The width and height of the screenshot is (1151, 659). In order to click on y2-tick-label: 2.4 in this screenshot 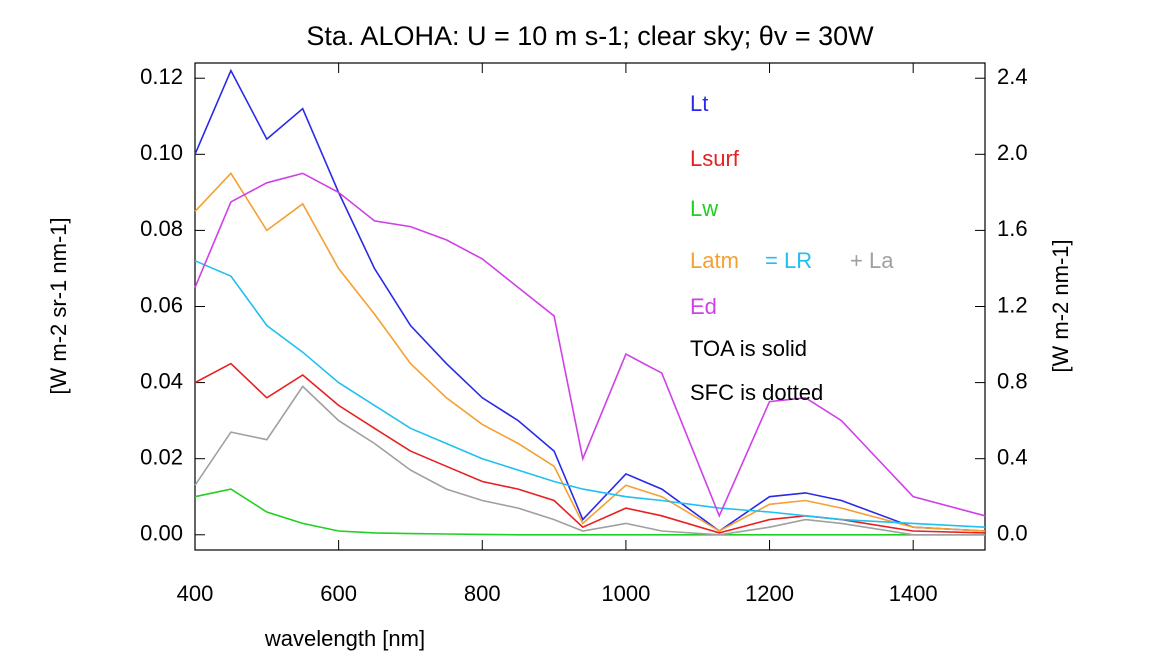, I will do `click(1012, 76)`.